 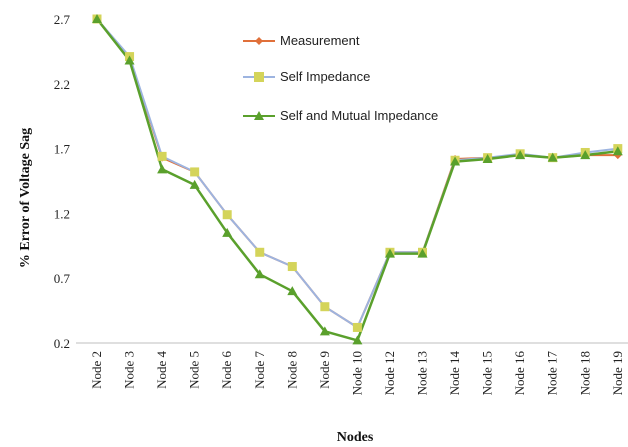 What do you see at coordinates (519, 373) in the screenshot?
I see `x-tick-label: Node 16` at bounding box center [519, 373].